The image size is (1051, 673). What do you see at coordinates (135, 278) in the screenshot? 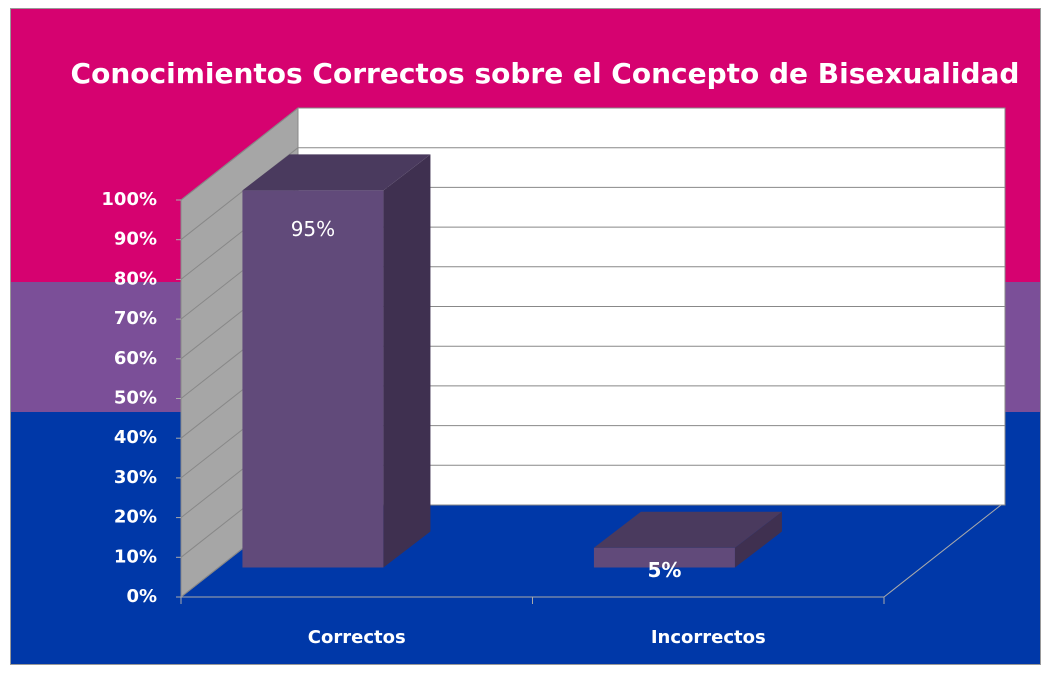
I see `y-tick-label: 80%` at bounding box center [135, 278].